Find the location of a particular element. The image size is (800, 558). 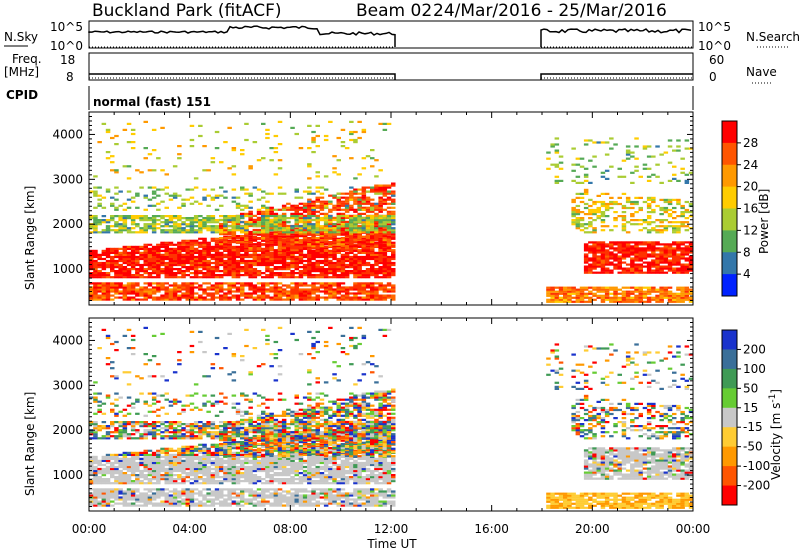

nave-tick-high: 60 is located at coordinates (716, 60).